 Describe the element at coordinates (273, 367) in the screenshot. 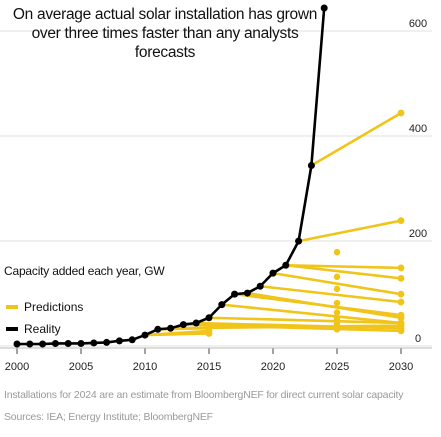

I see `x-tick-label: 2020` at that location.